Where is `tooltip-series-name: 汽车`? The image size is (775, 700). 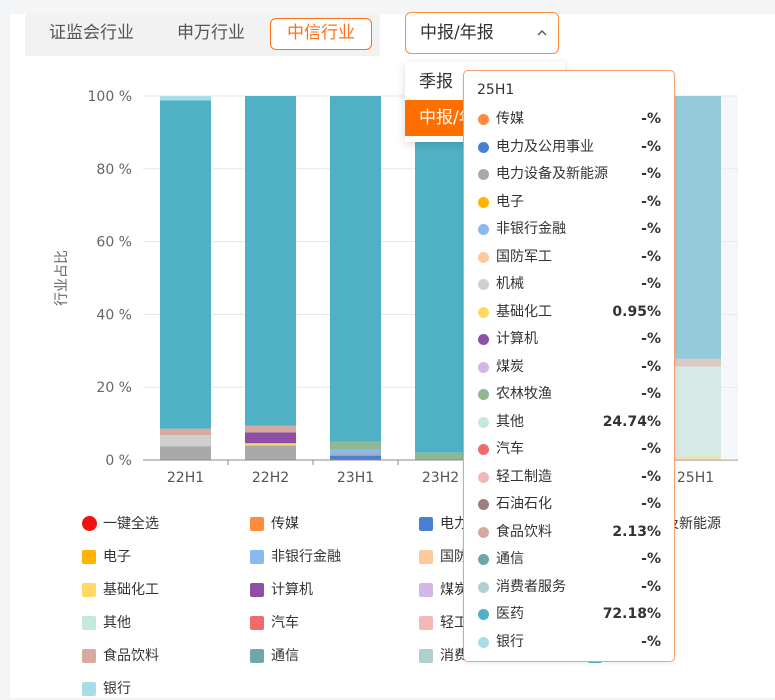
tooltip-series-name: 汽车 is located at coordinates (510, 449).